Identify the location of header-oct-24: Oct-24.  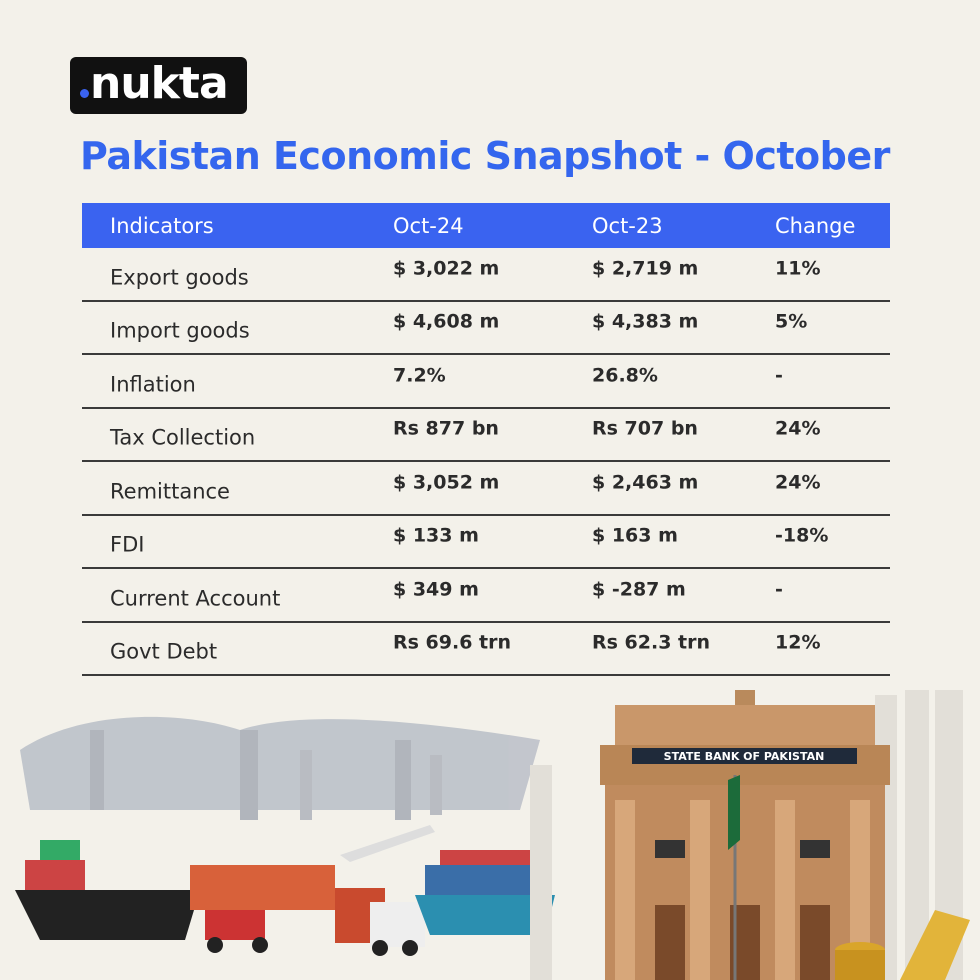
(428, 225).